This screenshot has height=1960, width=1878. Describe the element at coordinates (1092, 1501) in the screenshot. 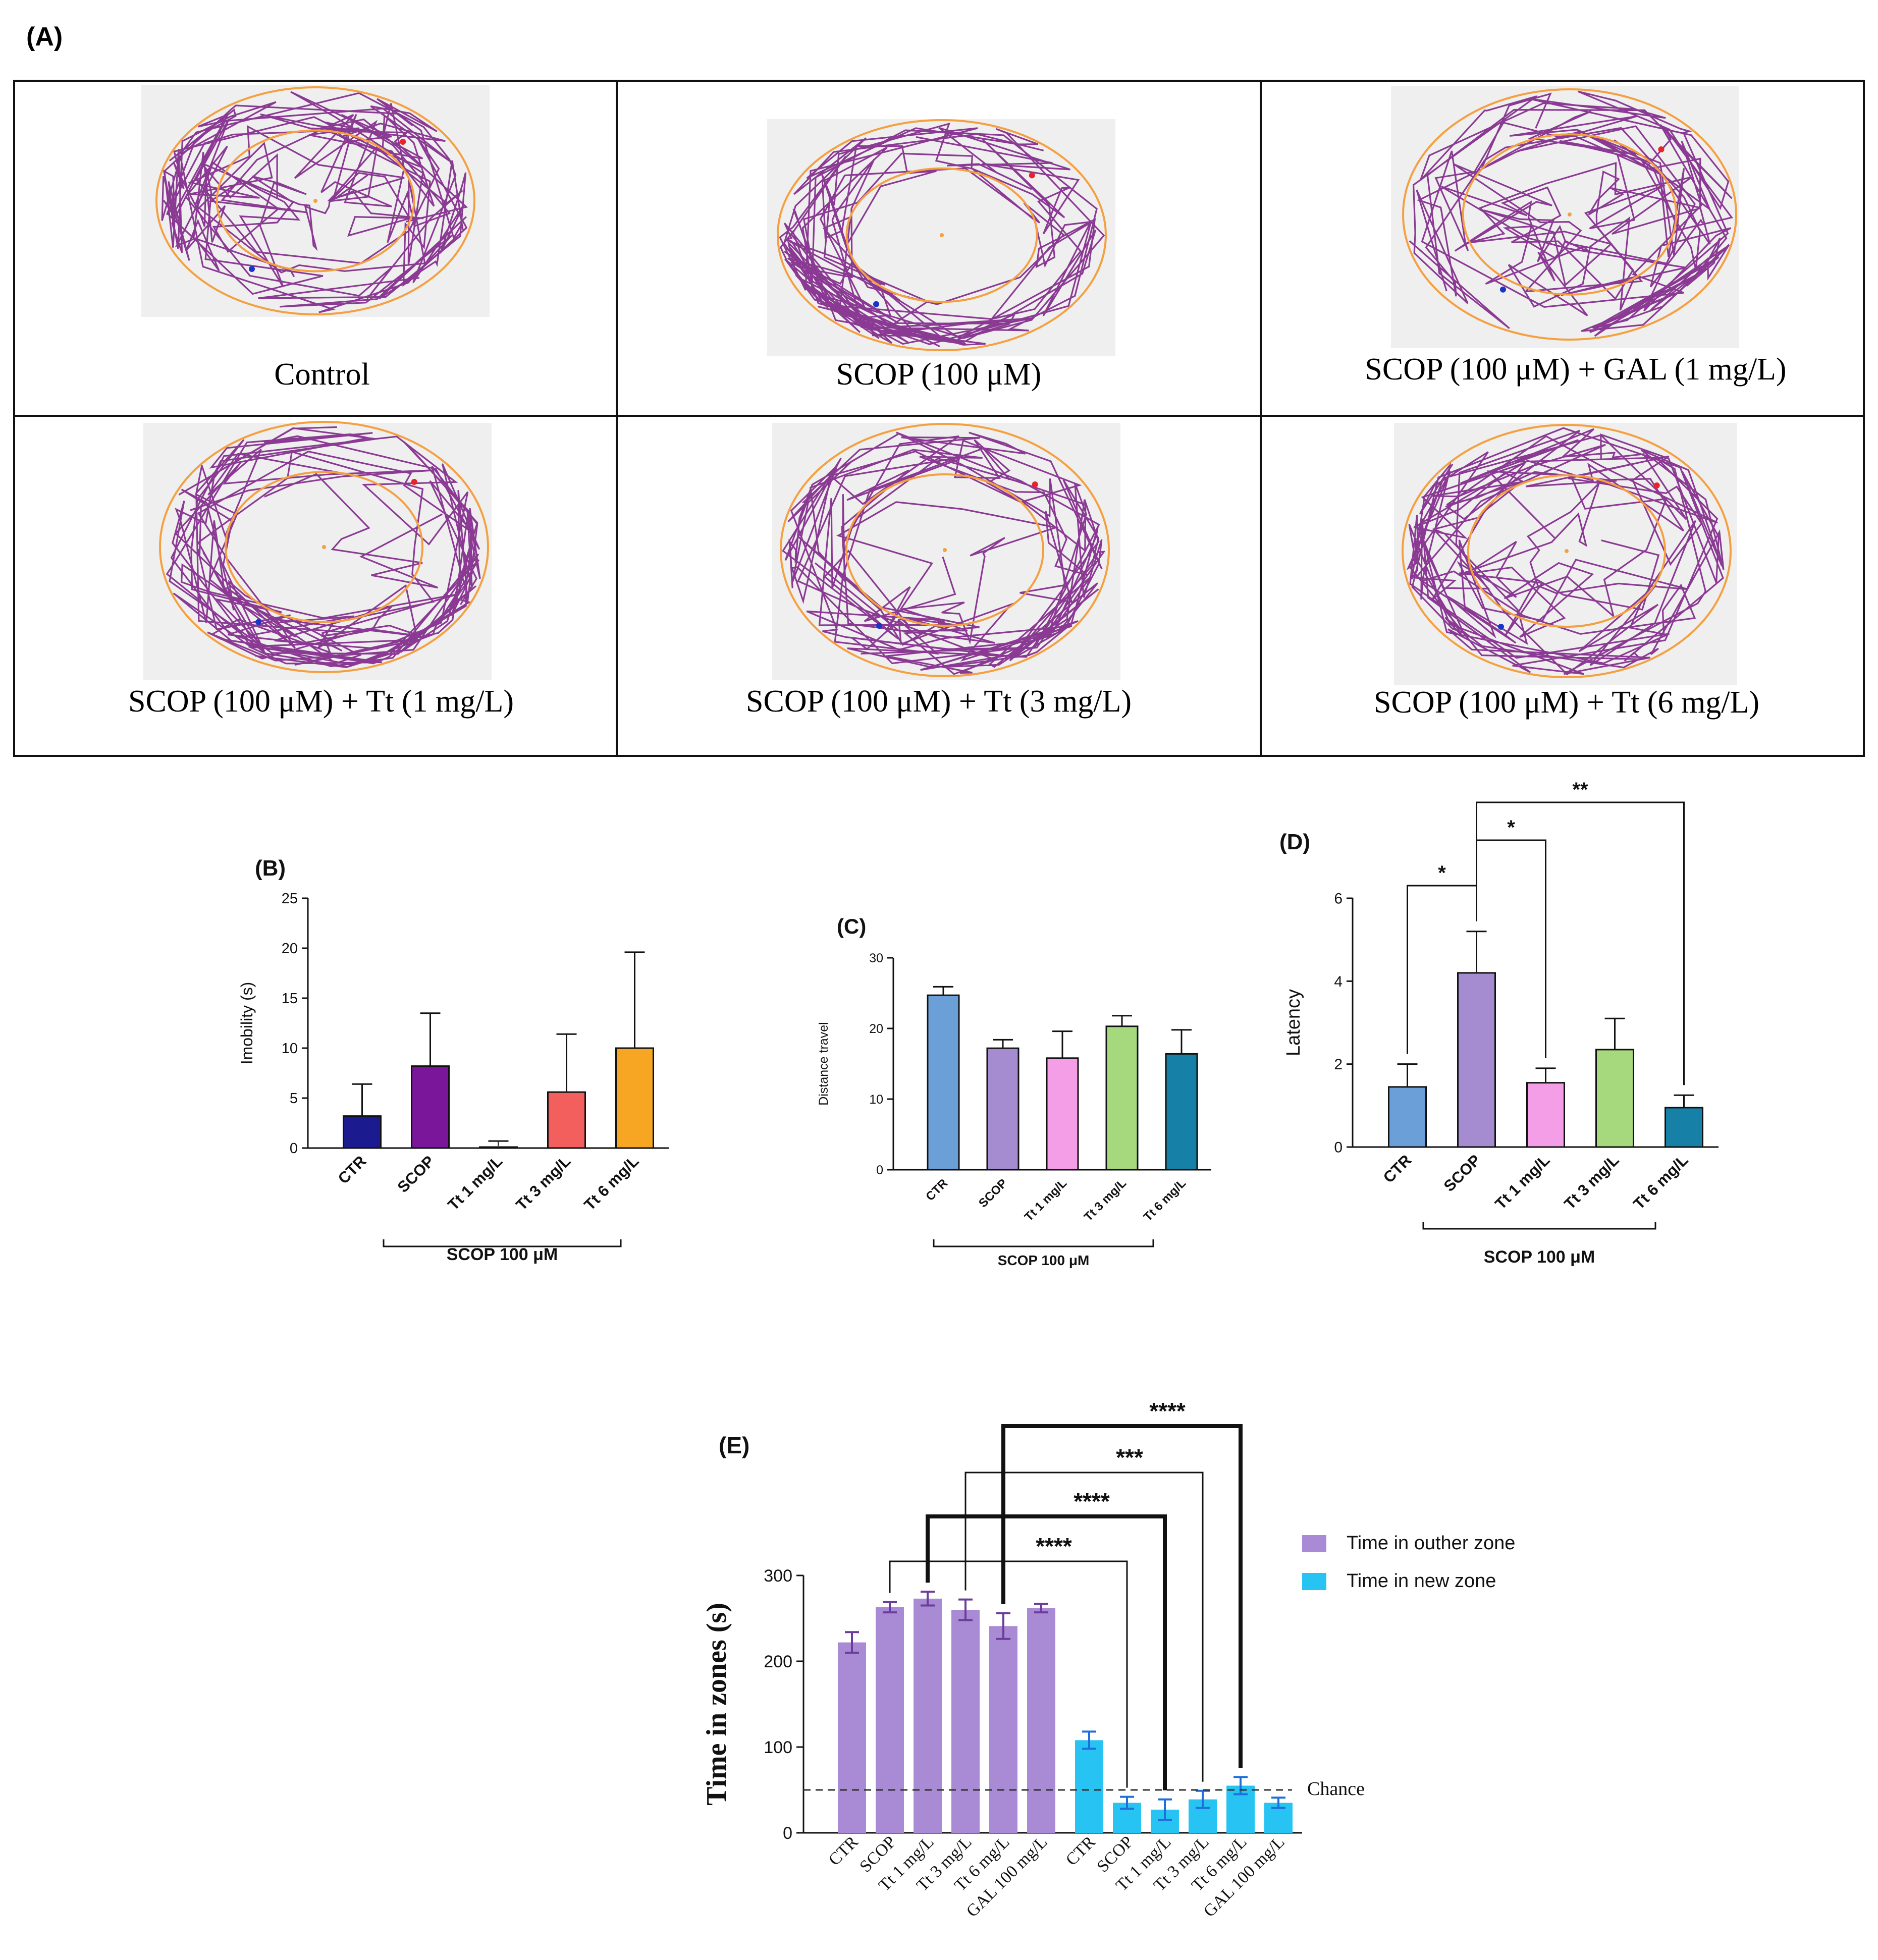

I see `significance-label: ****` at that location.